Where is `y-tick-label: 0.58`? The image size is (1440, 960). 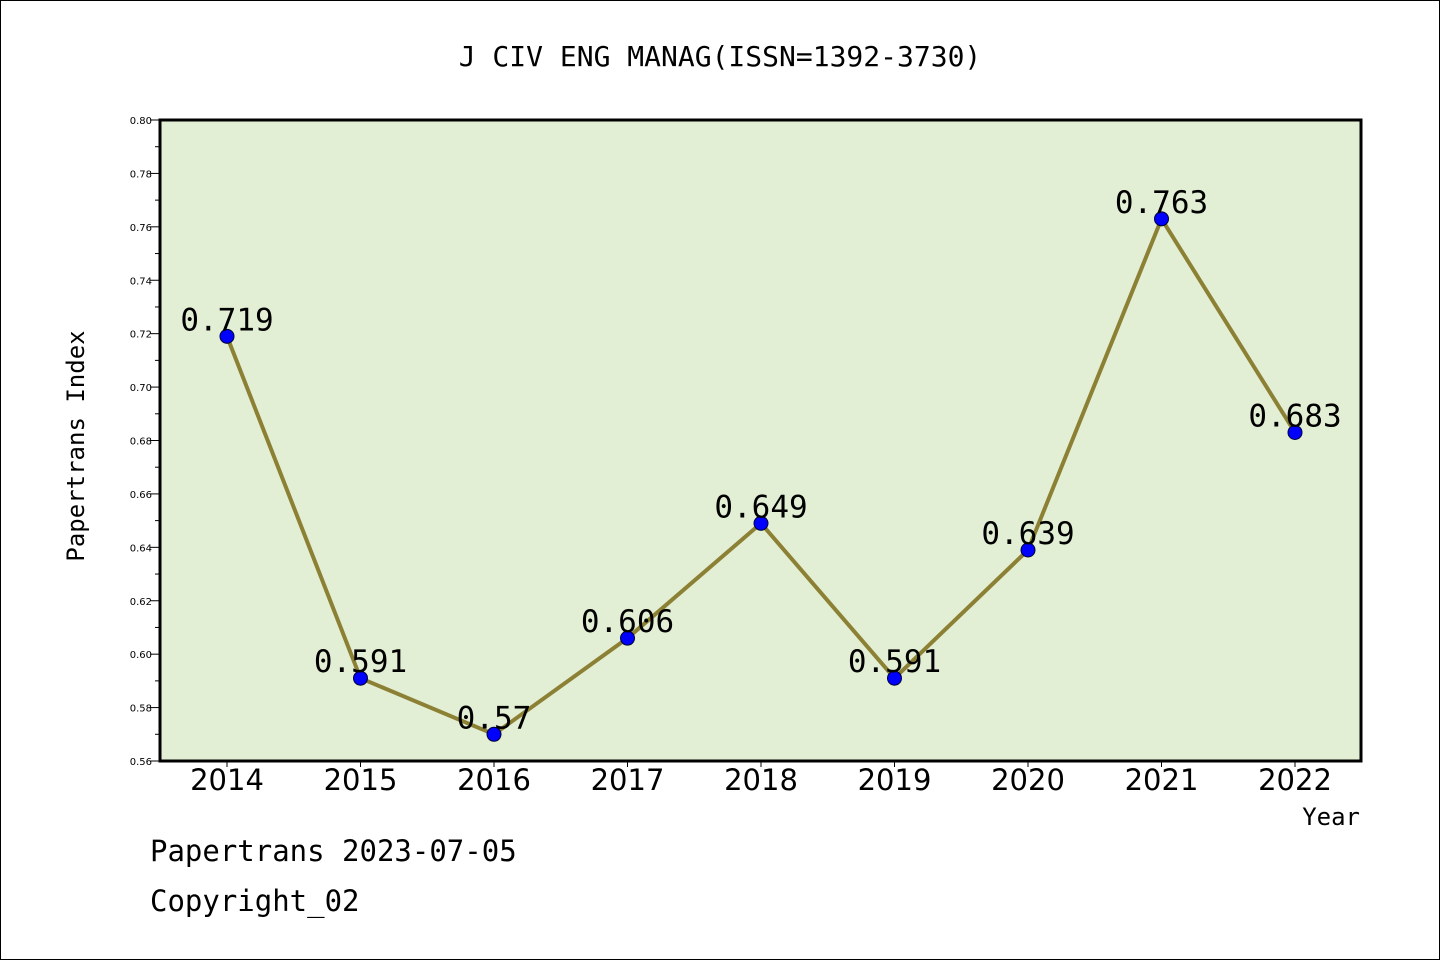
y-tick-label: 0.58 is located at coordinates (141, 709).